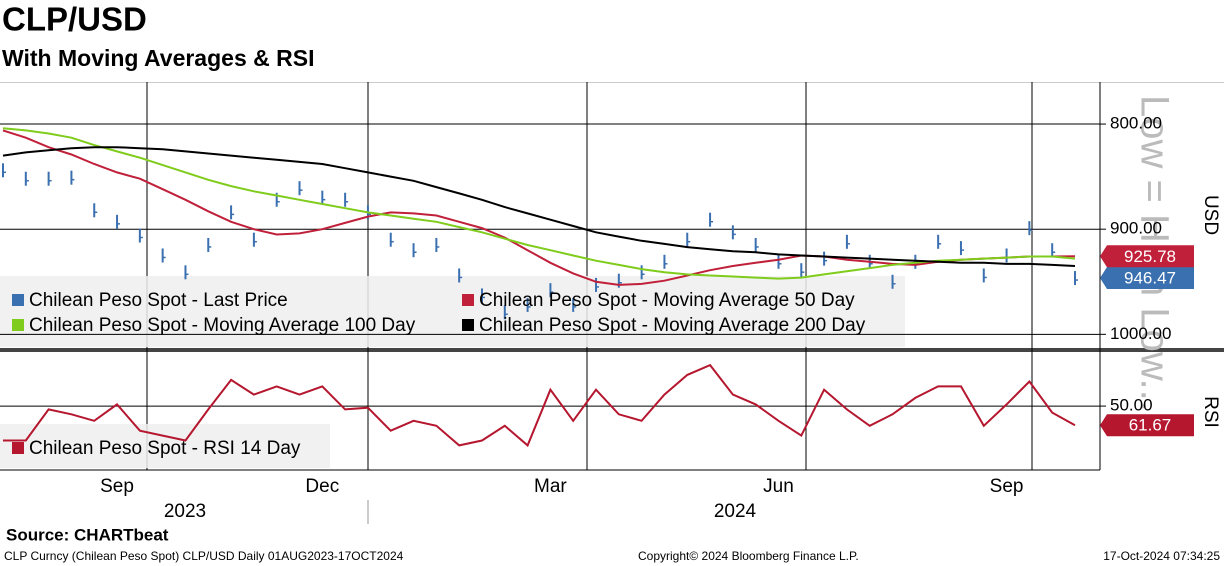  I want to click on source: Source: CHARTbeat, so click(87, 534).